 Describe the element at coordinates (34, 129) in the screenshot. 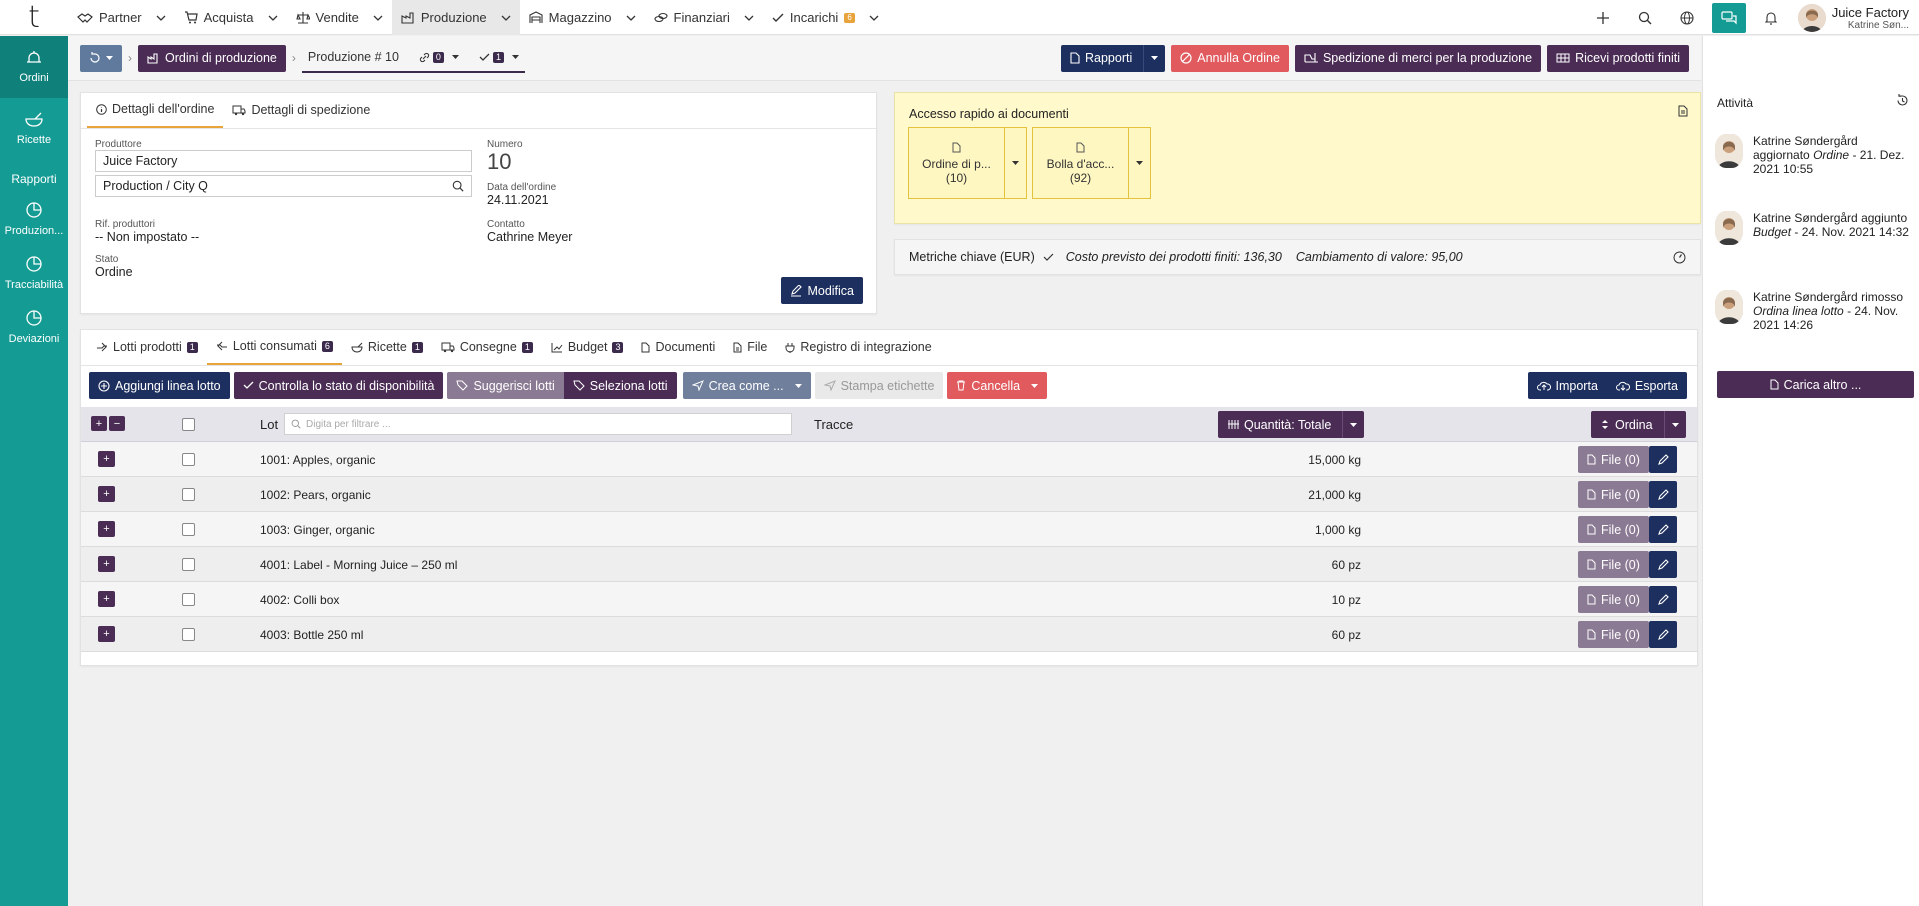

I see `sidebar-item-ricette: Ricette` at that location.